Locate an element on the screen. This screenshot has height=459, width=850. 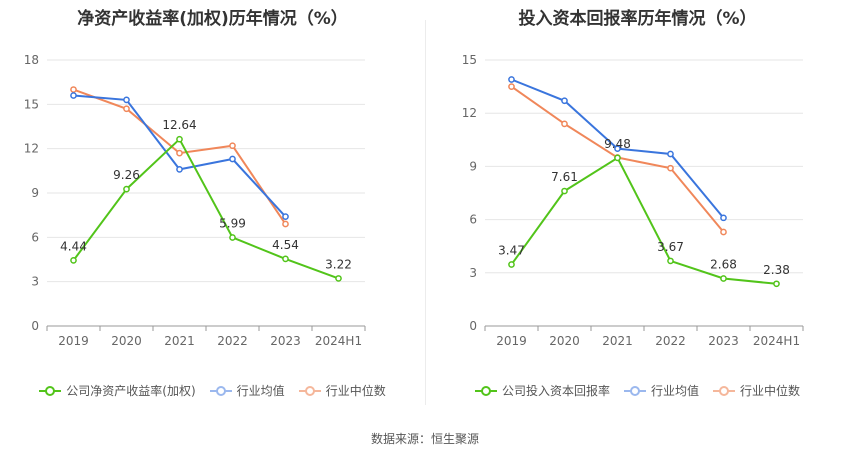
data-label: 3.67 is located at coordinates (670, 247).